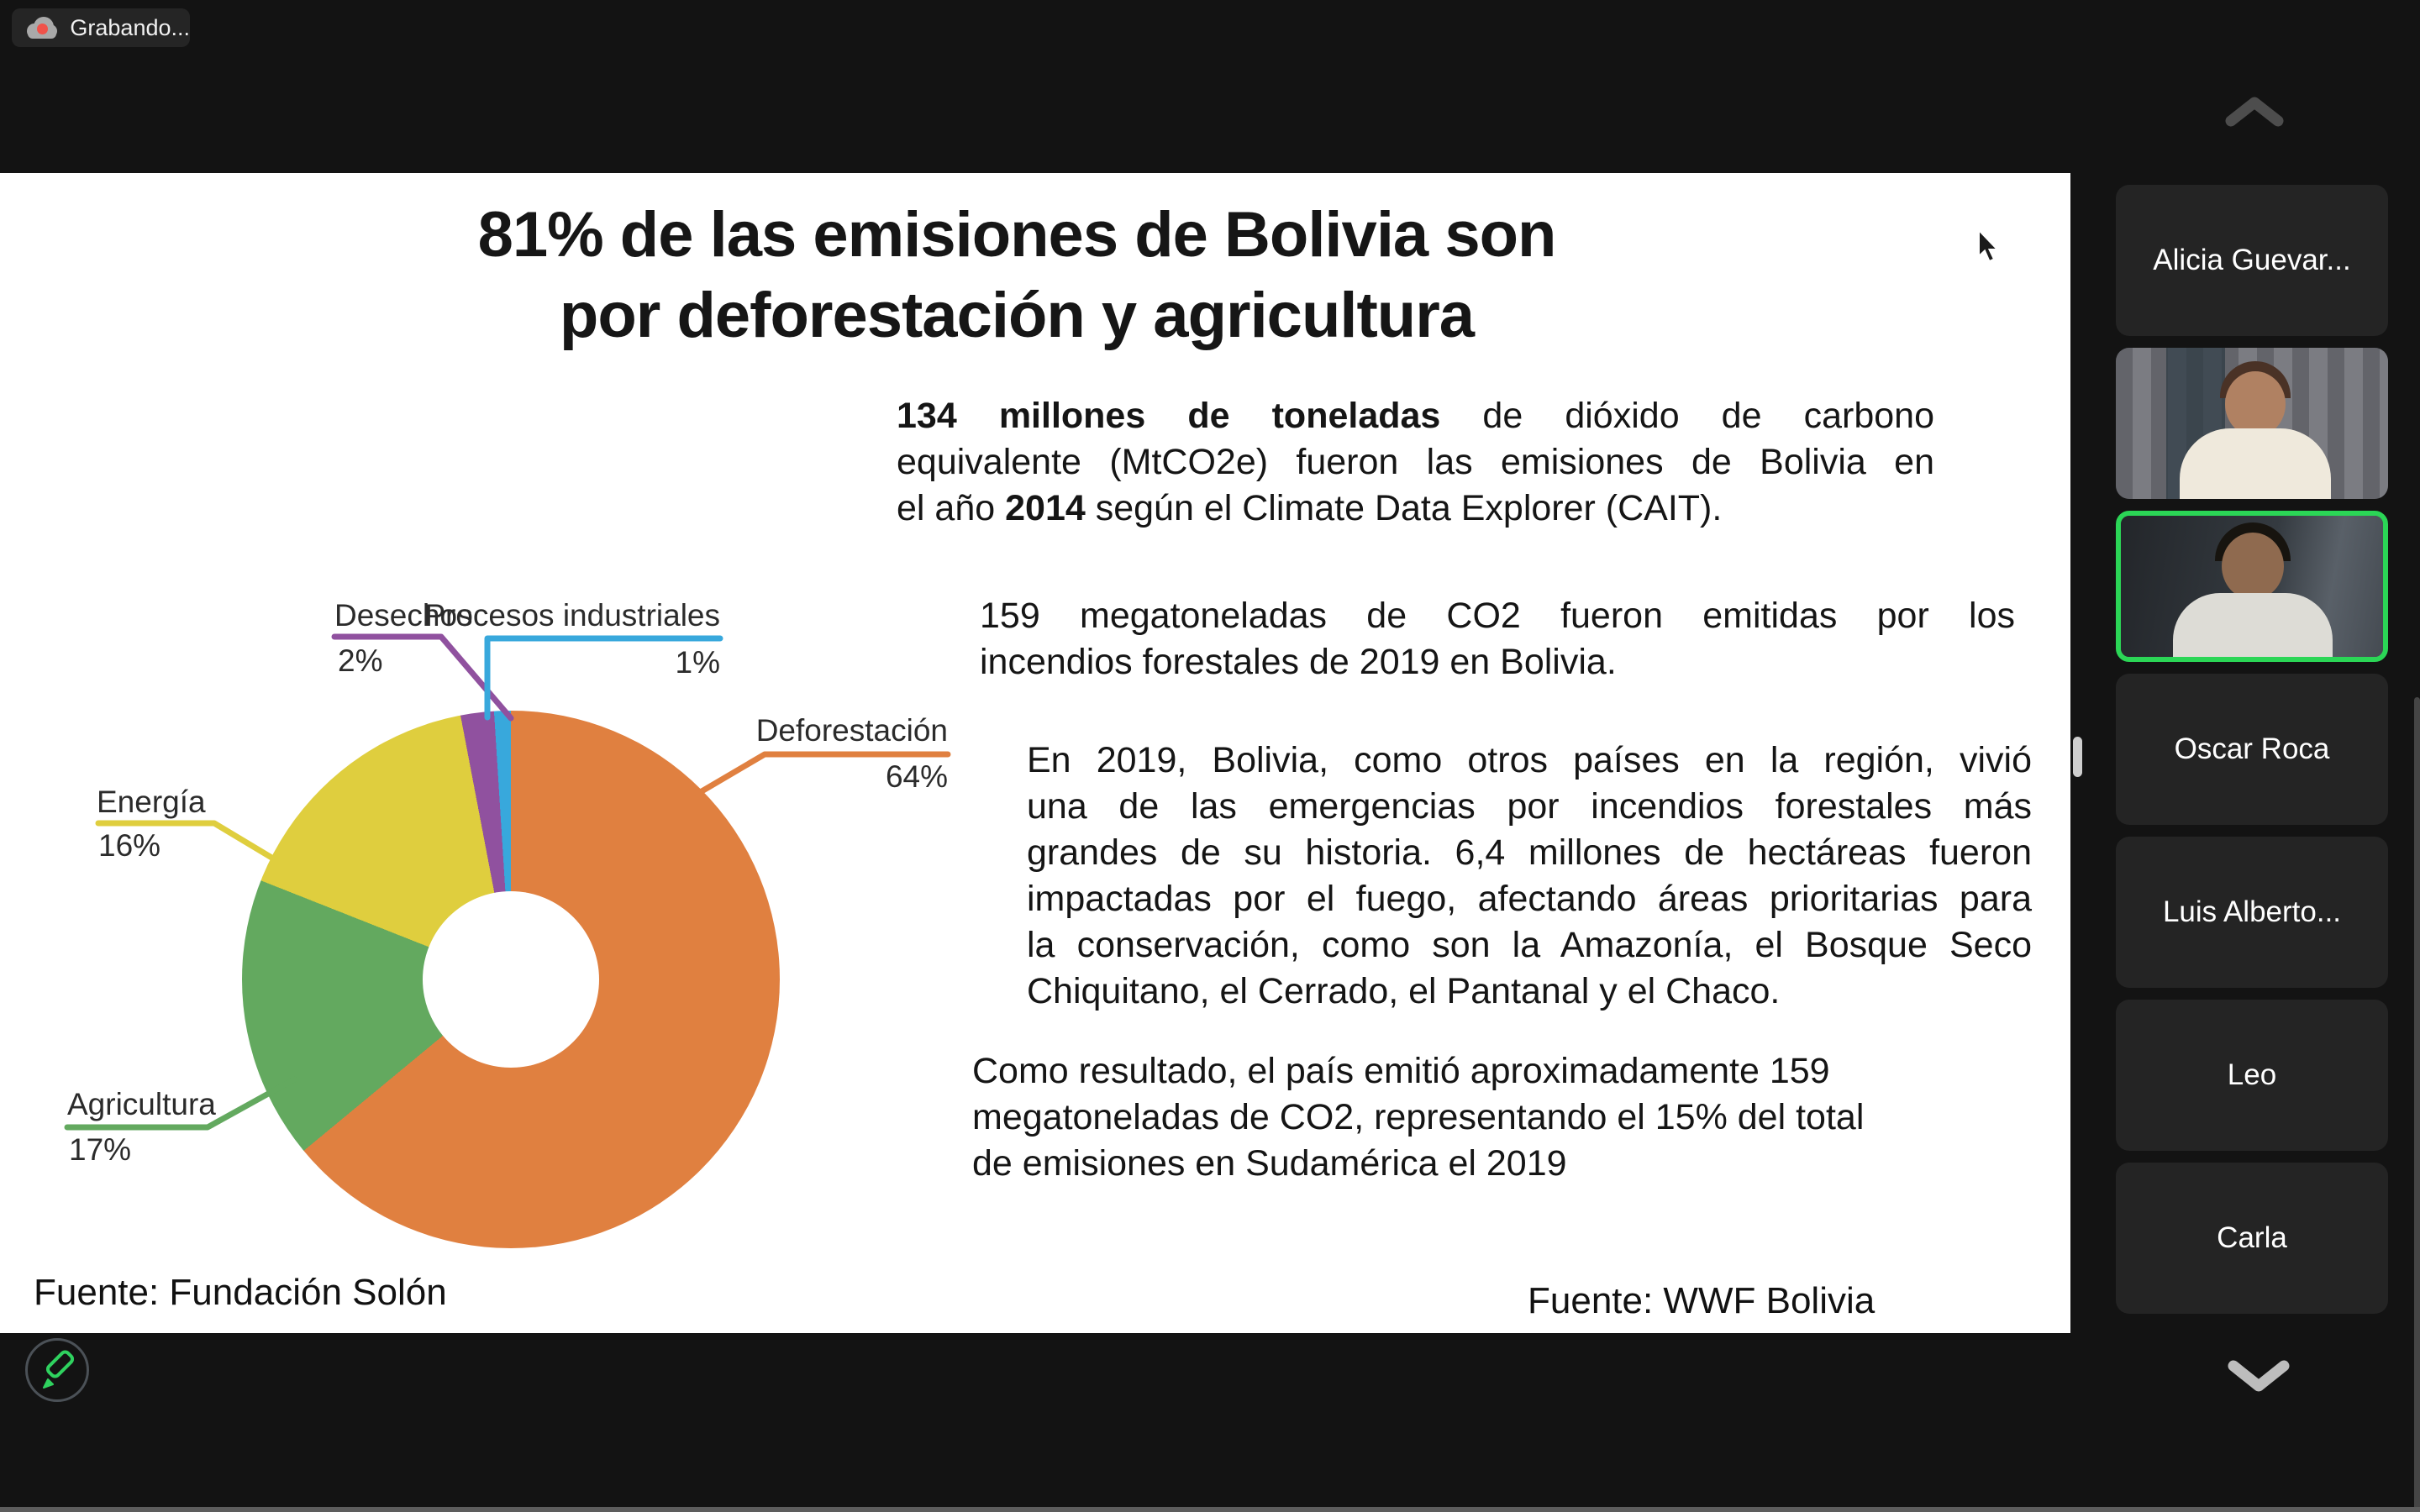 The width and height of the screenshot is (2420, 1512). Describe the element at coordinates (404, 615) in the screenshot. I see `label-desechos: Desechos` at that location.